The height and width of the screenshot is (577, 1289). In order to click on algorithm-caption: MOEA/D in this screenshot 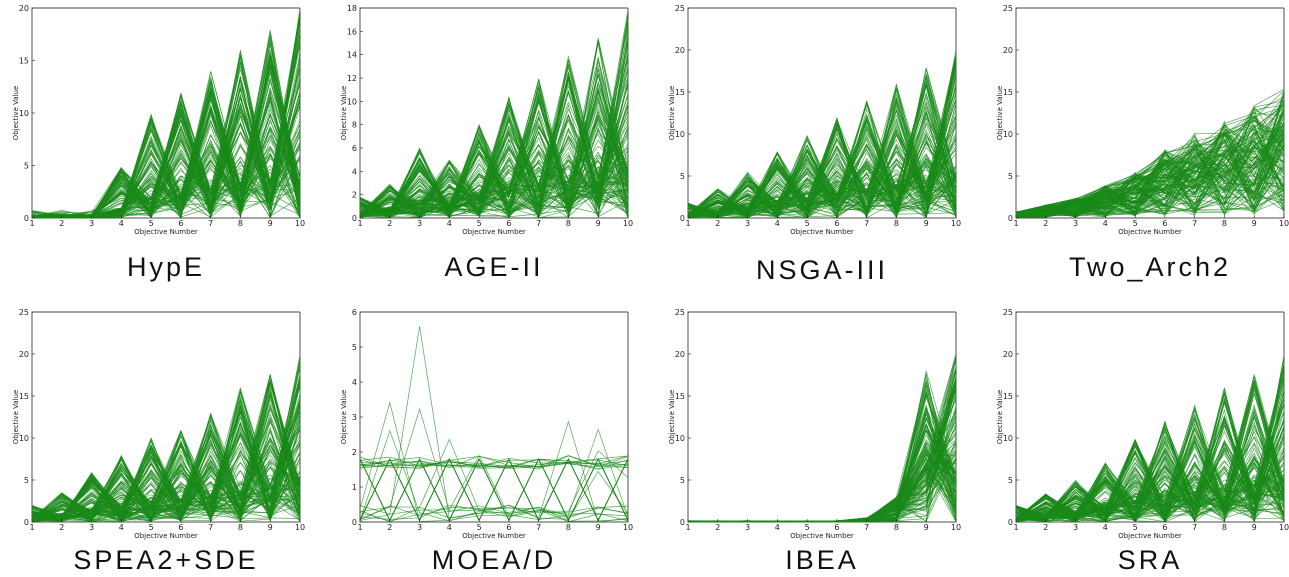, I will do `click(494, 560)`.